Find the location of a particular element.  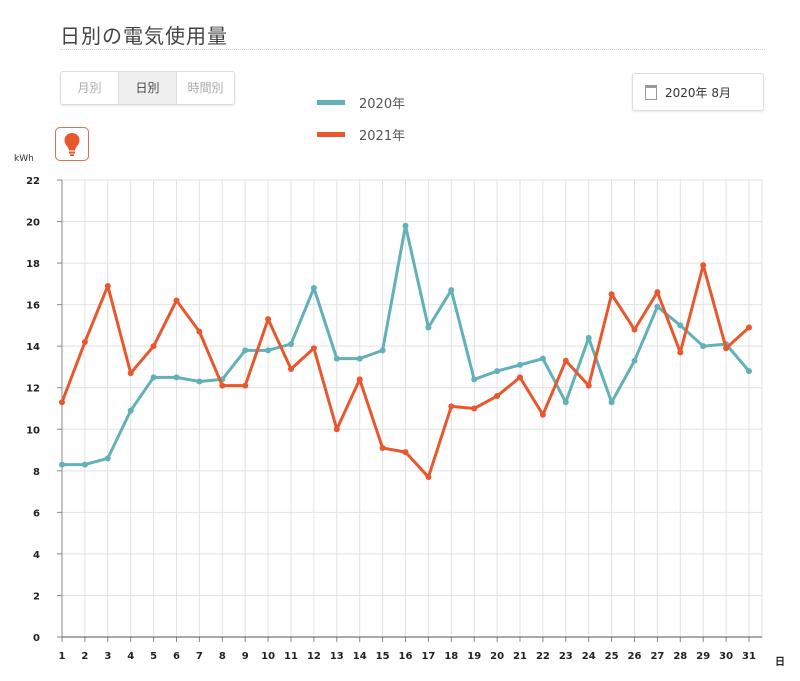

x-tick-label: 9 is located at coordinates (245, 656).